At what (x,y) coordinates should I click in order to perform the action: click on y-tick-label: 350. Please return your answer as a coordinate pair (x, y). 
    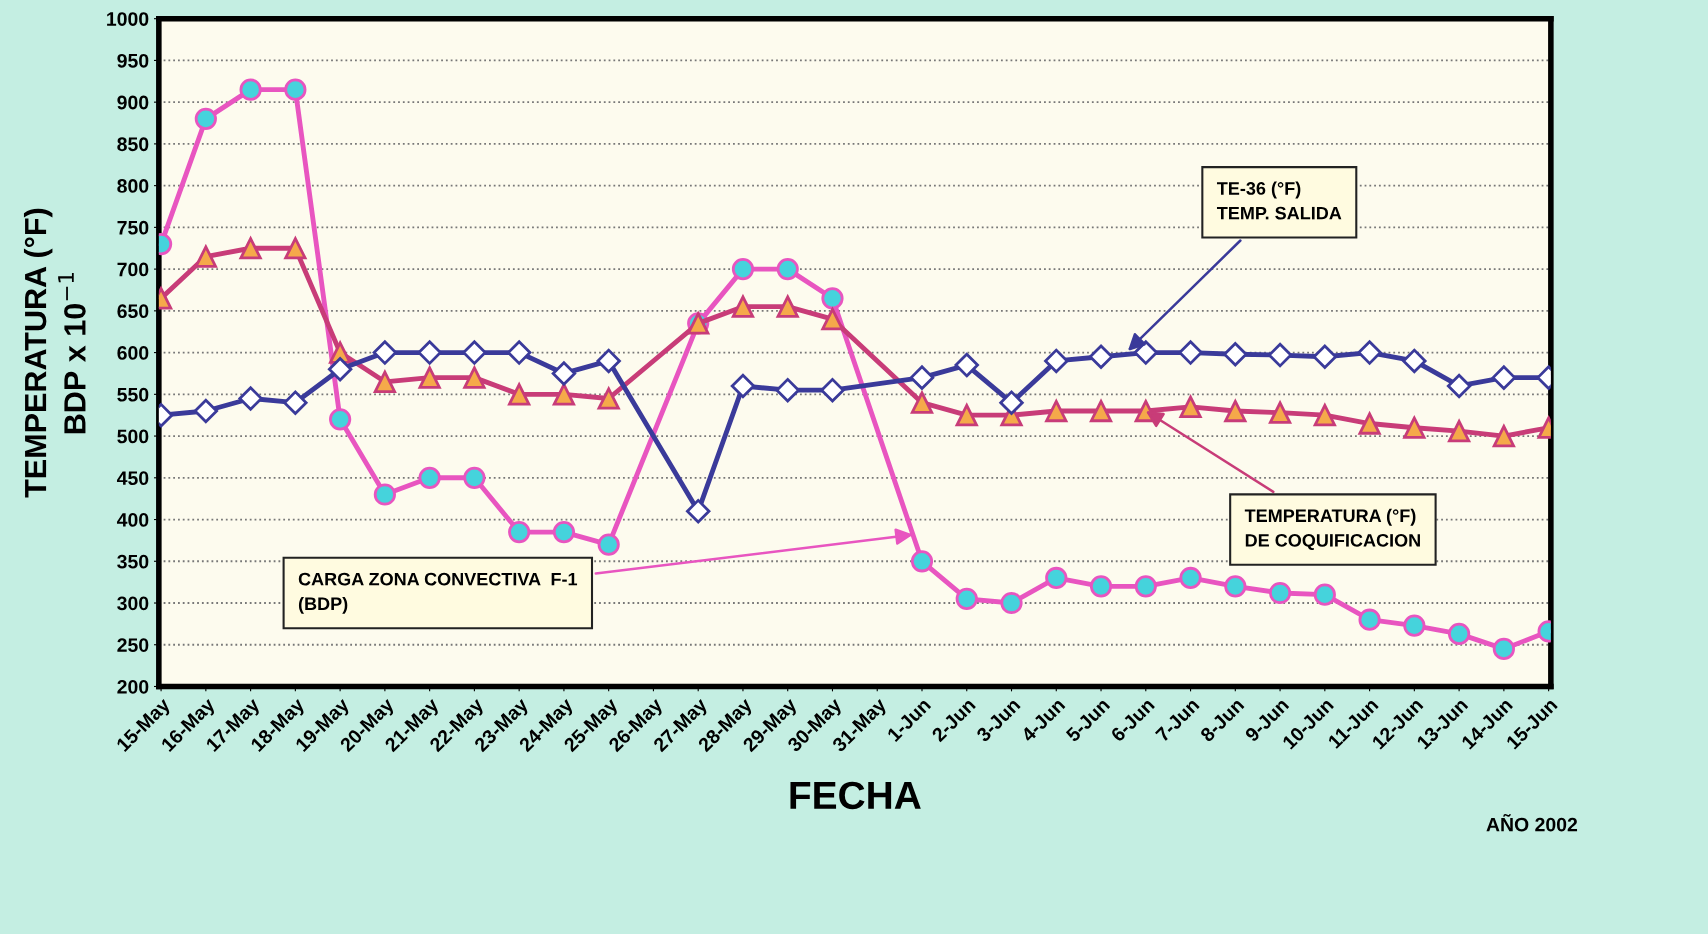
    Looking at the image, I should click on (133, 561).